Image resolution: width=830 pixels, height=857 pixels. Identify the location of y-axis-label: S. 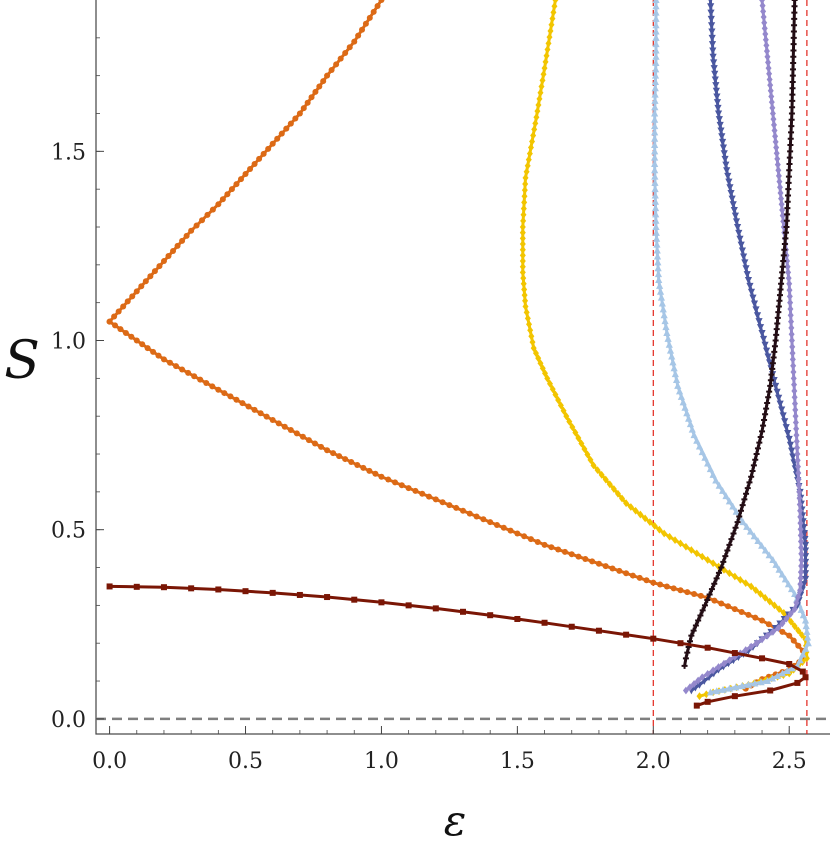
(22, 361).